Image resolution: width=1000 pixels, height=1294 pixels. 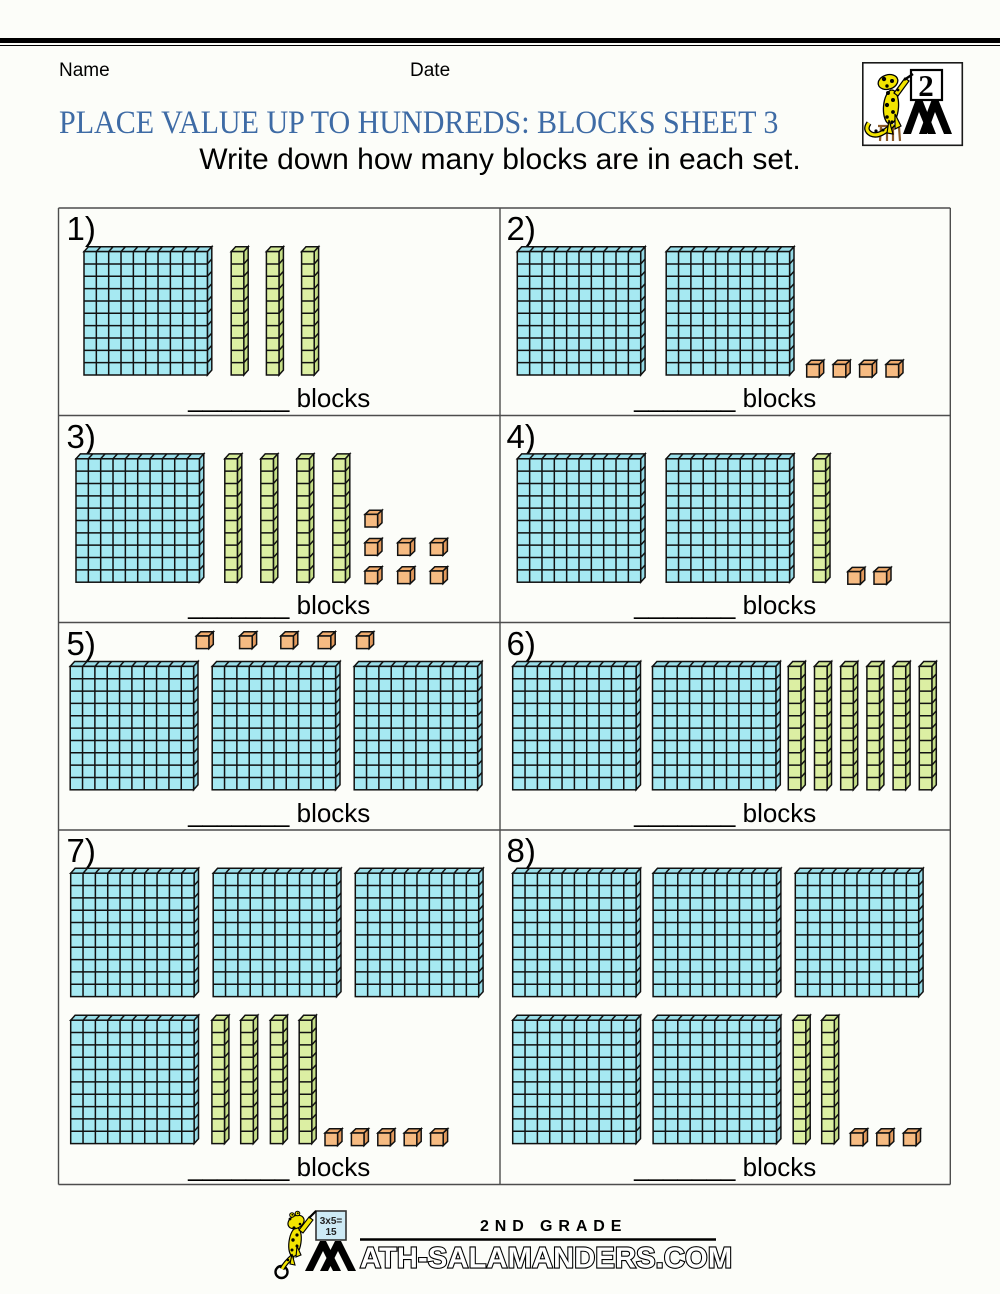 I want to click on svg-text: 3x5=, so click(x=331, y=1221).